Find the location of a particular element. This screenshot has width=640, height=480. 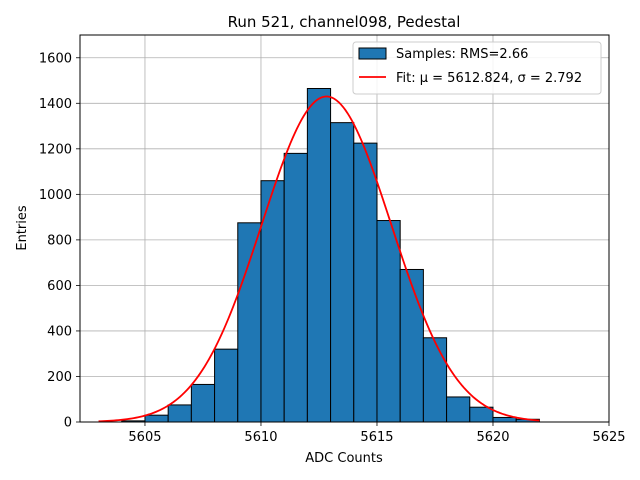

chart-title: Run 521, channel098, Pedestal is located at coordinates (344, 22).